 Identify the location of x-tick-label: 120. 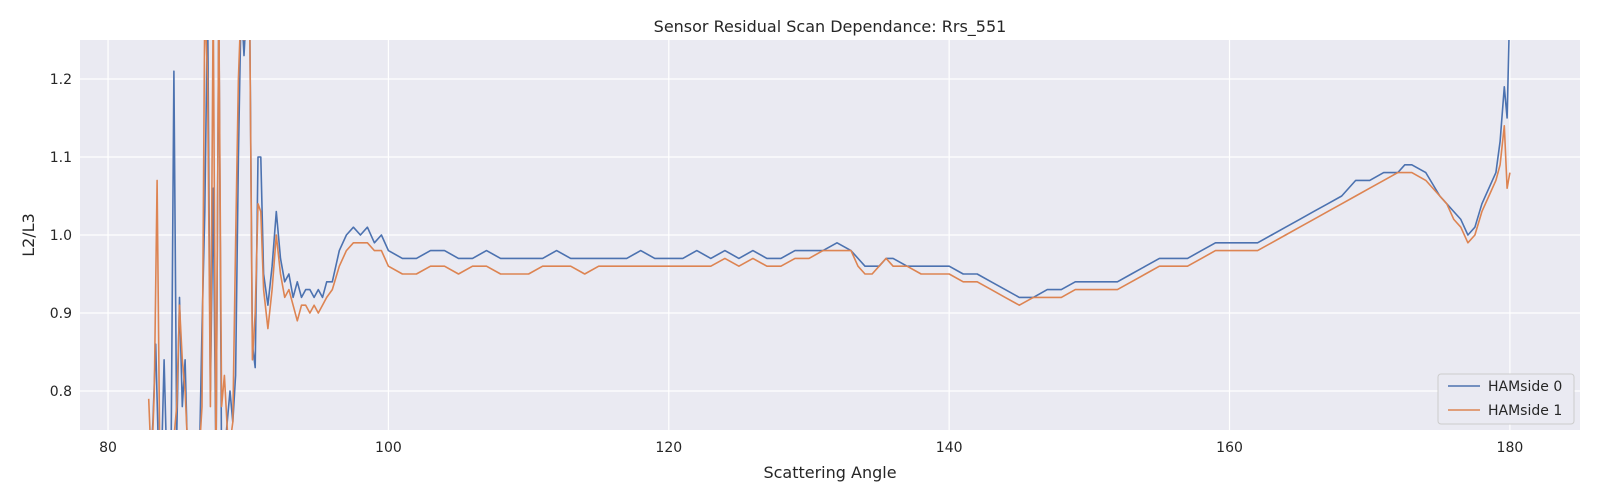
(668, 448).